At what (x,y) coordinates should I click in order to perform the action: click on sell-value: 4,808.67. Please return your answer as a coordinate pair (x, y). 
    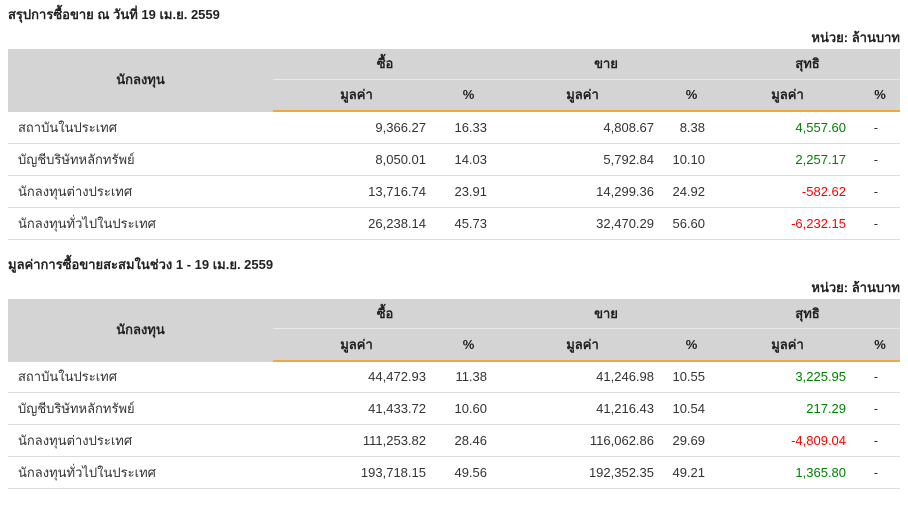
    Looking at the image, I should click on (583, 127).